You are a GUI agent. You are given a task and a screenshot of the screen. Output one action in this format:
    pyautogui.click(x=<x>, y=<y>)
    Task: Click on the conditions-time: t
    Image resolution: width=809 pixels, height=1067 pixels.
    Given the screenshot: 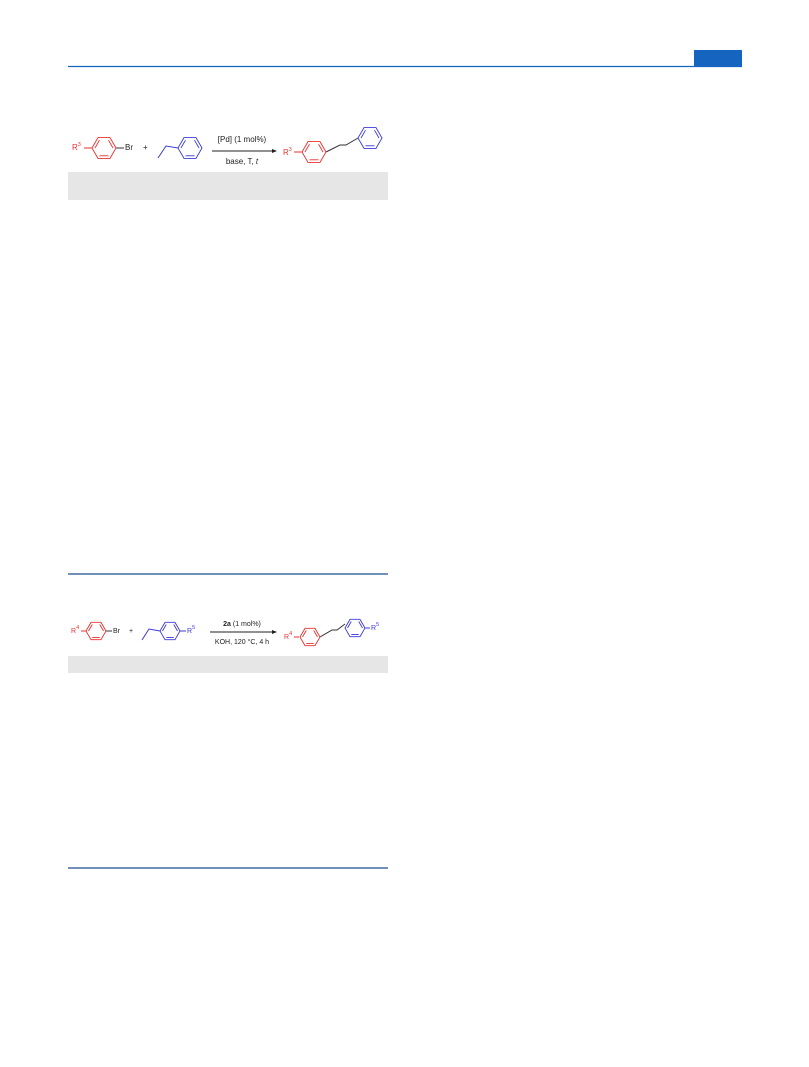 What is the action you would take?
    pyautogui.click(x=257, y=161)
    